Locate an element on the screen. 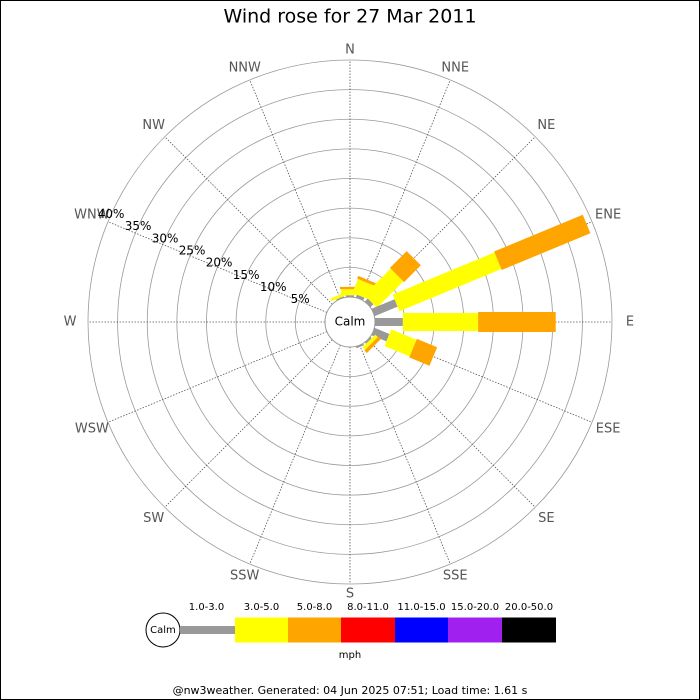 The image size is (700, 700). direction-label: S is located at coordinates (350, 594).